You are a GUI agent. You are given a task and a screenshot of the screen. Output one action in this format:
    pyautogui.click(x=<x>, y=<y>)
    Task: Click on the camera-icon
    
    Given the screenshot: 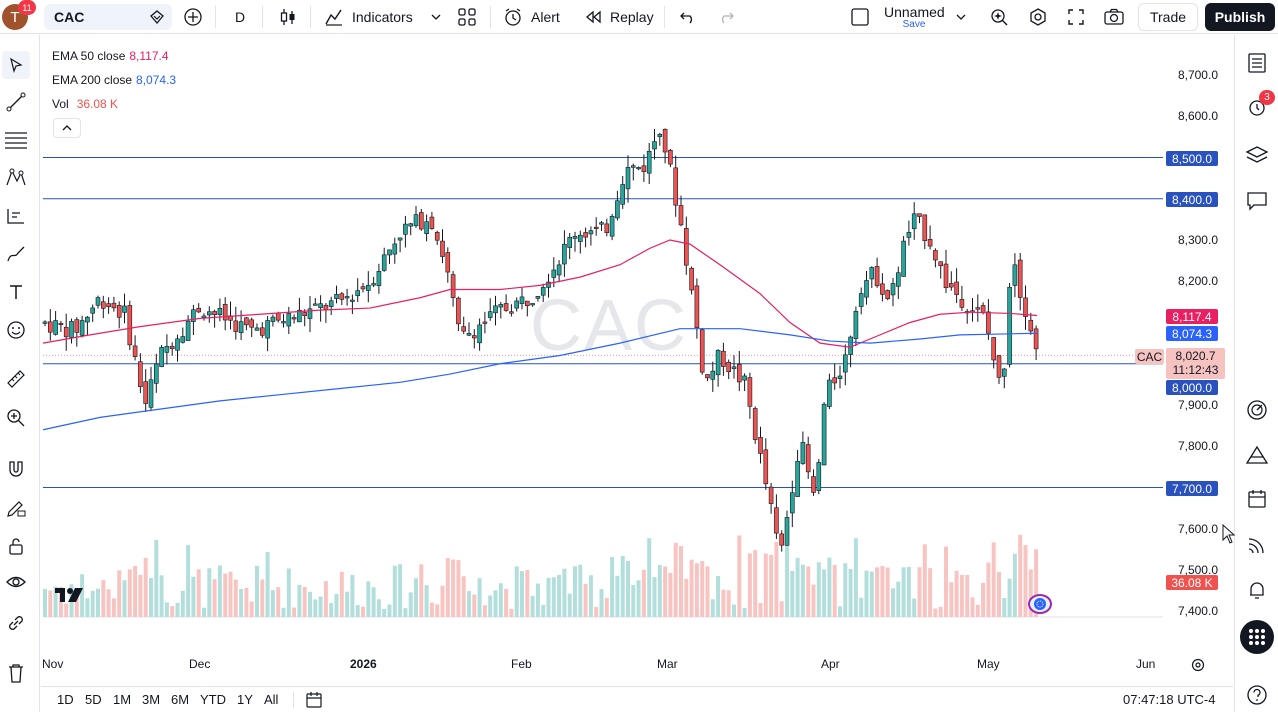 What is the action you would take?
    pyautogui.click(x=1114, y=17)
    